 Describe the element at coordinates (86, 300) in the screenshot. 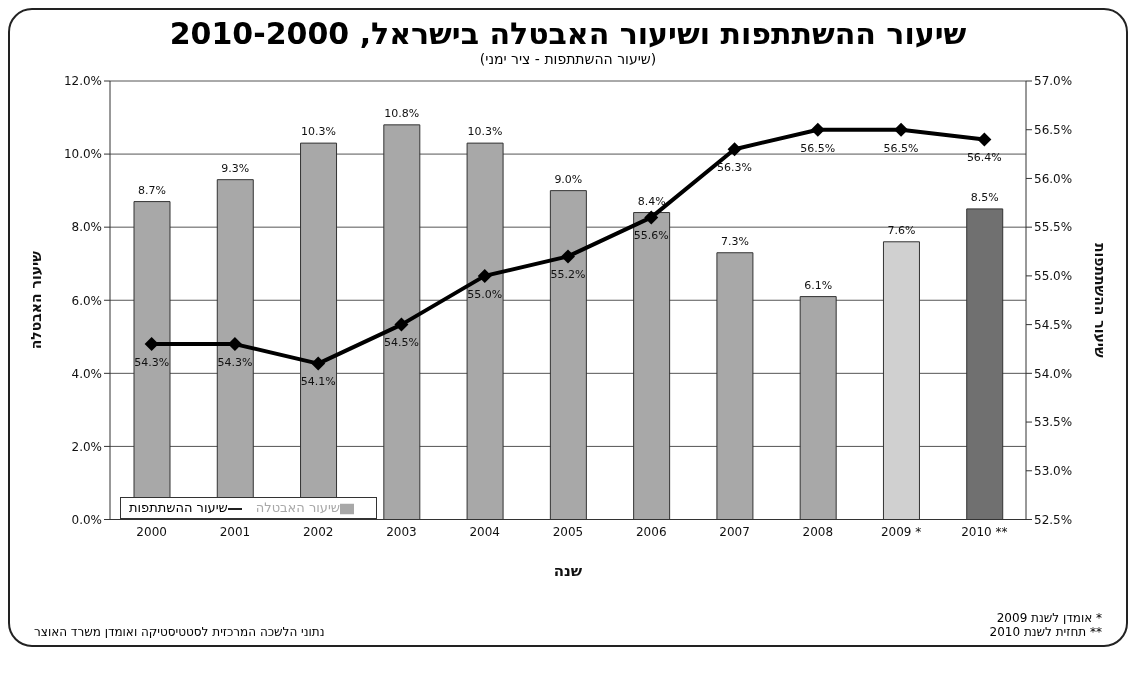

I see `y-tick-label: 6.0%` at that location.